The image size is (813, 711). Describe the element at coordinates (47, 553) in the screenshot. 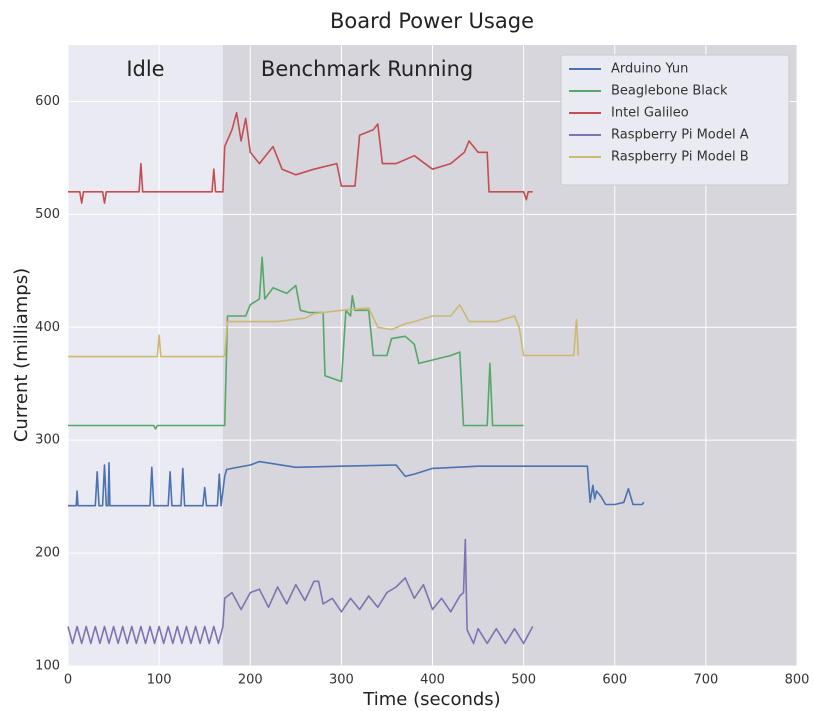

I see `y-tick-label: 200` at that location.